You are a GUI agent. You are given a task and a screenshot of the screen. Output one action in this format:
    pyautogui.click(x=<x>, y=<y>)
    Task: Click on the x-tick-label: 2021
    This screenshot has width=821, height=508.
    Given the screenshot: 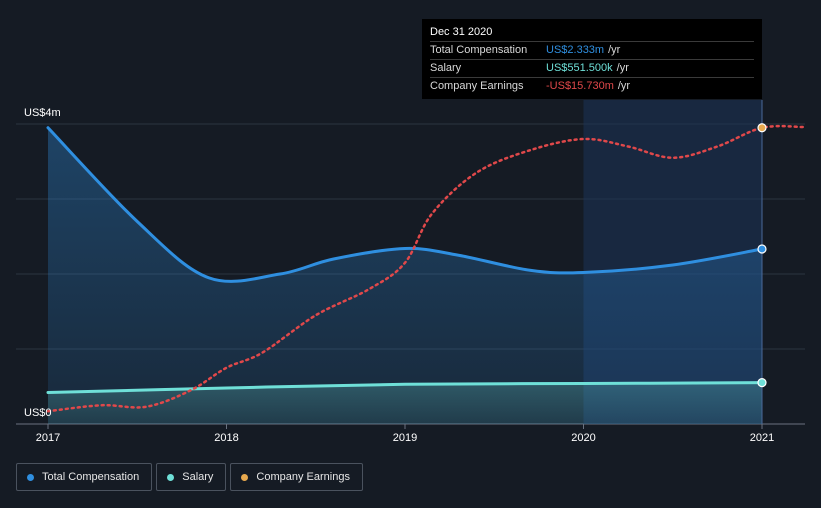 What is the action you would take?
    pyautogui.click(x=762, y=438)
    